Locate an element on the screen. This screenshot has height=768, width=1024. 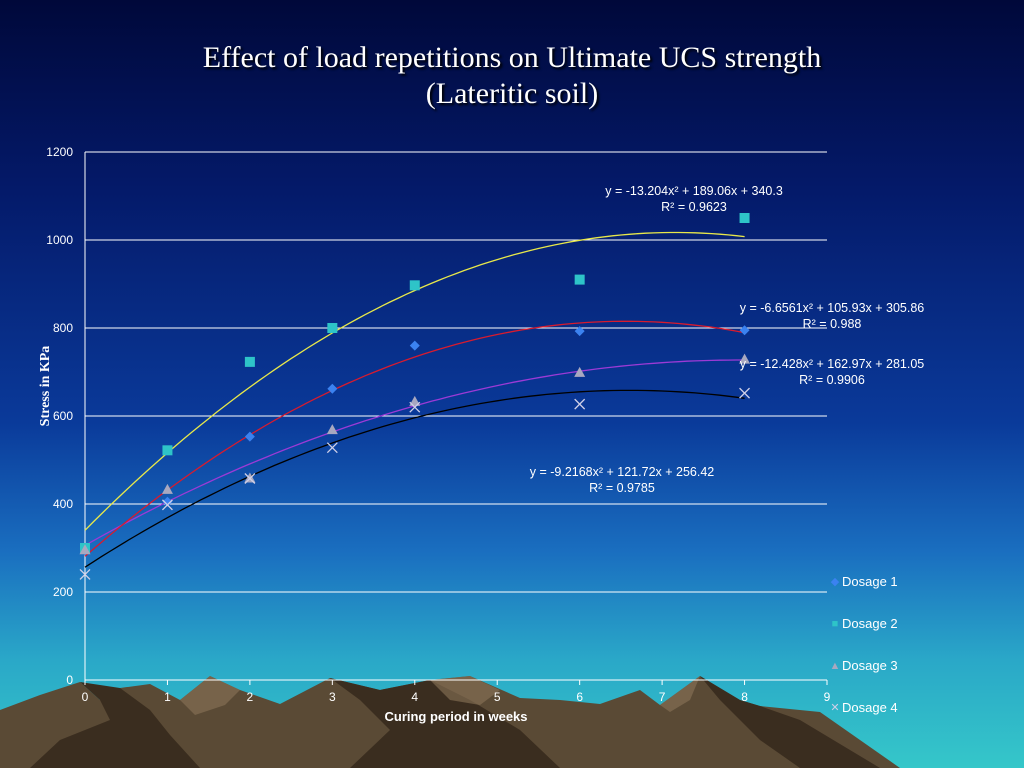
r-squared-text: R² = 0.988 is located at coordinates (832, 324).